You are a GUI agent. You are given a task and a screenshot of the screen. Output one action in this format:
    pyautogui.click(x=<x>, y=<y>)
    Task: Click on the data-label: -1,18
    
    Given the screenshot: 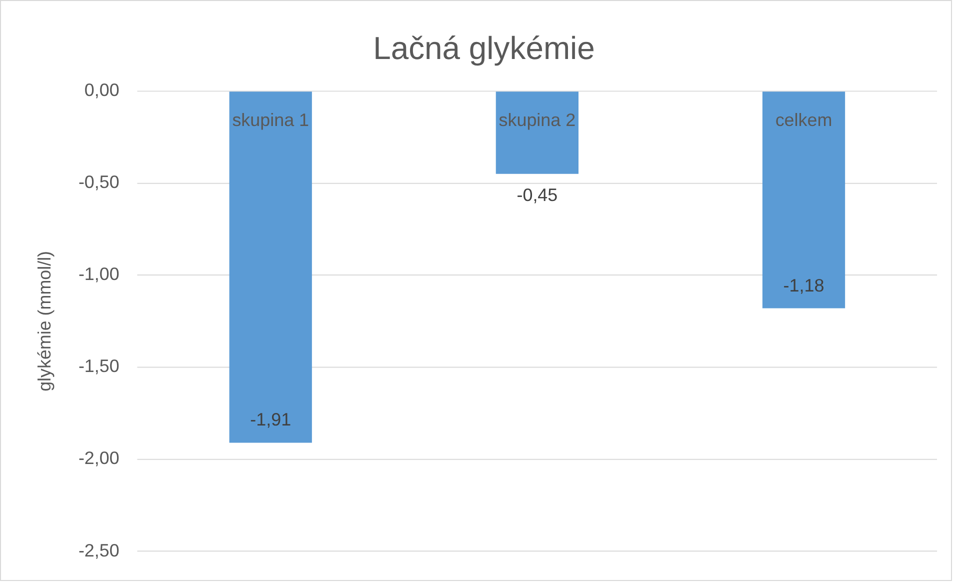 What is the action you would take?
    pyautogui.click(x=803, y=285)
    